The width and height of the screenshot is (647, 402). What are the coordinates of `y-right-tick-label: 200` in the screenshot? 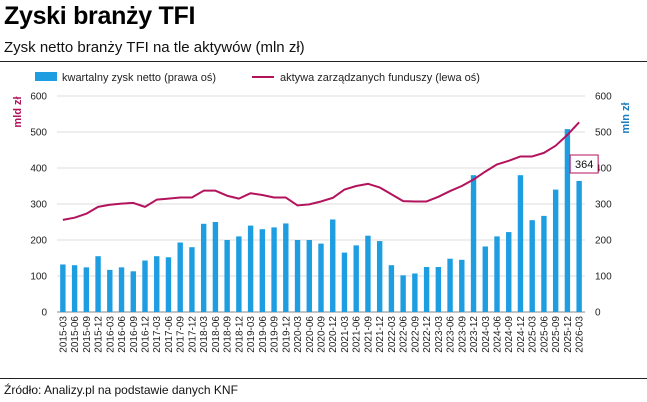 It's located at (603, 241).